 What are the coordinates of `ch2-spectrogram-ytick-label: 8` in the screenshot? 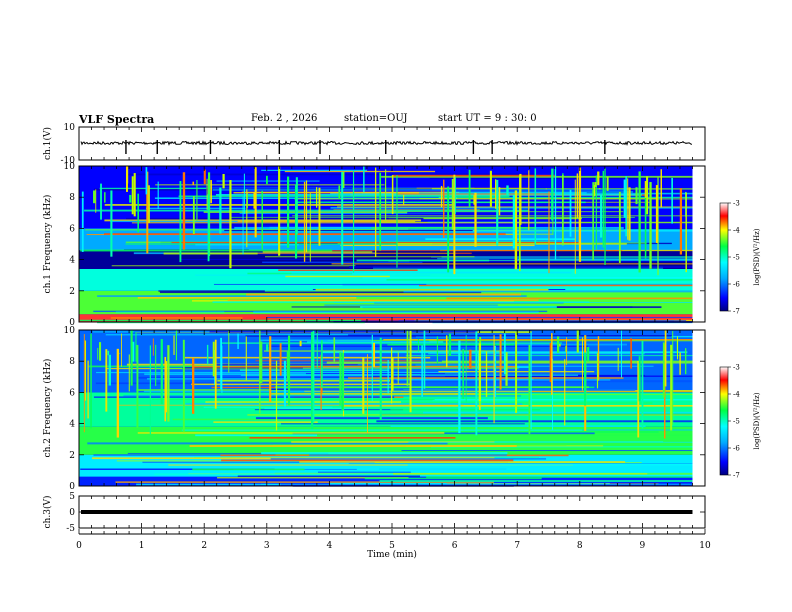 It's located at (72, 362).